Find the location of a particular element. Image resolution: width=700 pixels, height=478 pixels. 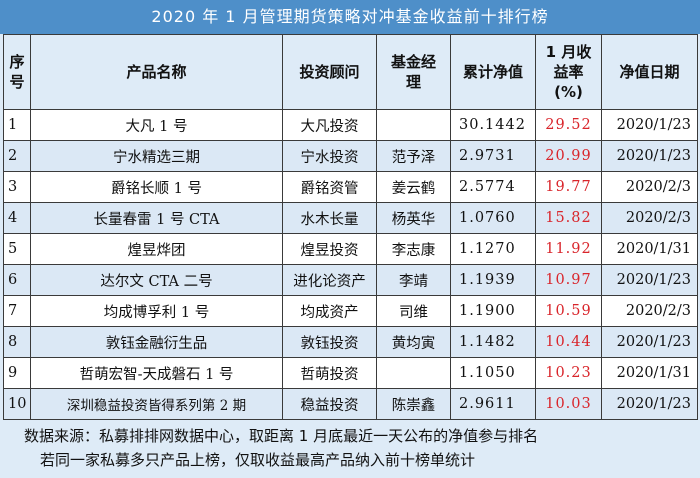

cell-nav: 2.9611 is located at coordinates (493, 404).